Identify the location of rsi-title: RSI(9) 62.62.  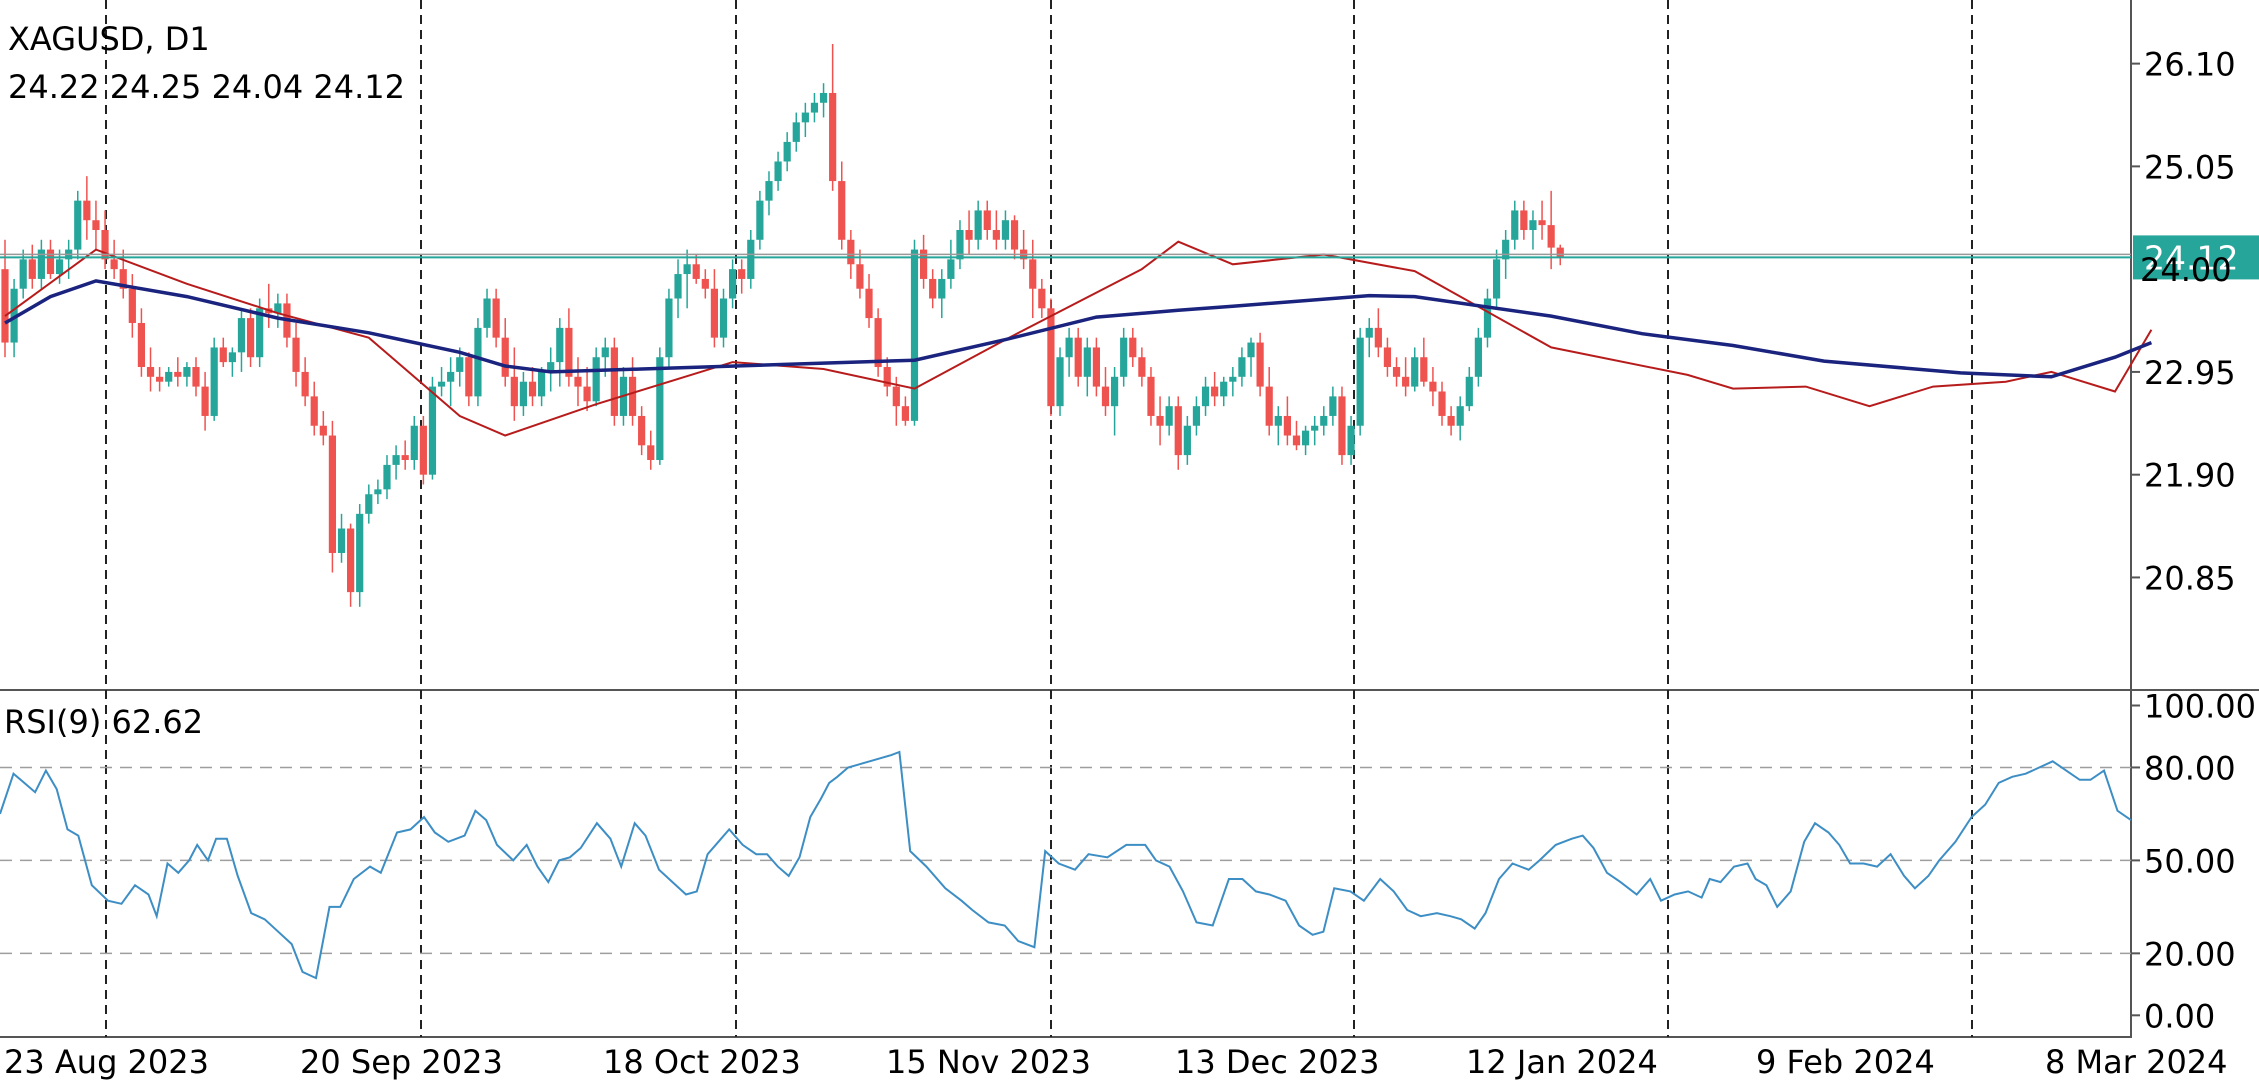
(103, 722).